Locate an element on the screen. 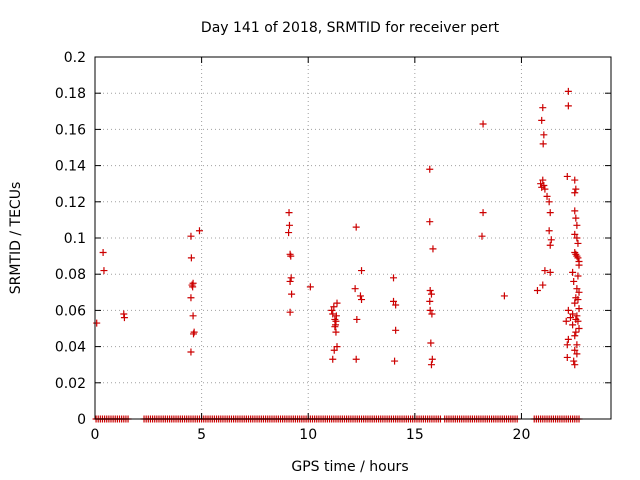  y-tick-label: 0.2 is located at coordinates (75, 58).